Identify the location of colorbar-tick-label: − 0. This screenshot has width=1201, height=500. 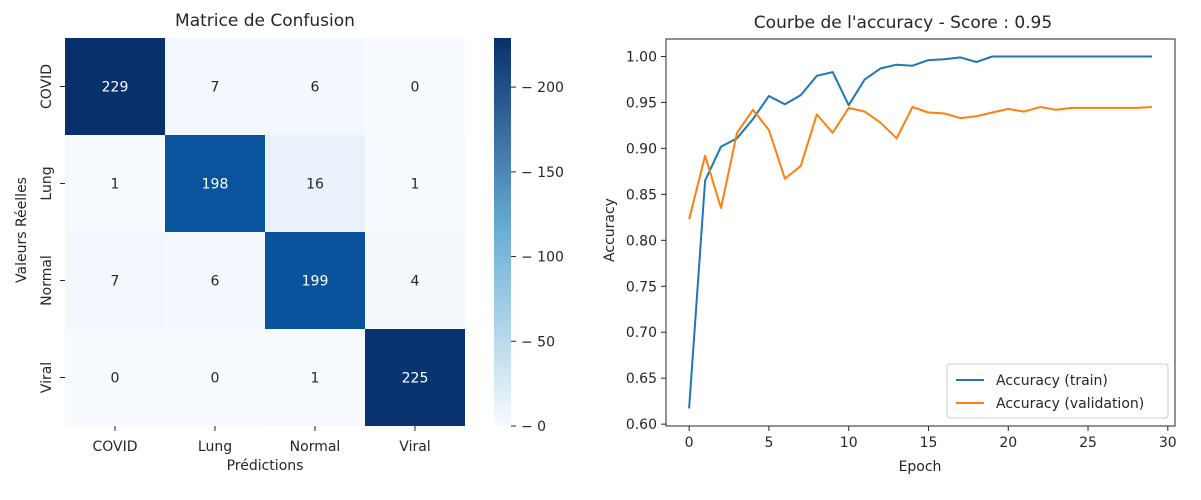
(533, 427).